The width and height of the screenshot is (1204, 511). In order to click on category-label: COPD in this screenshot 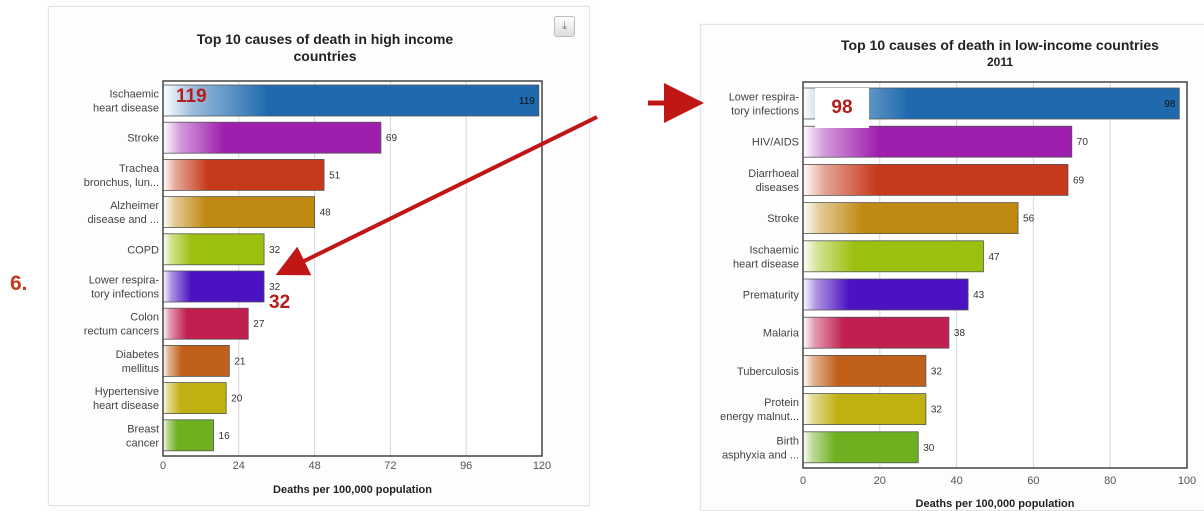, I will do `click(143, 250)`.